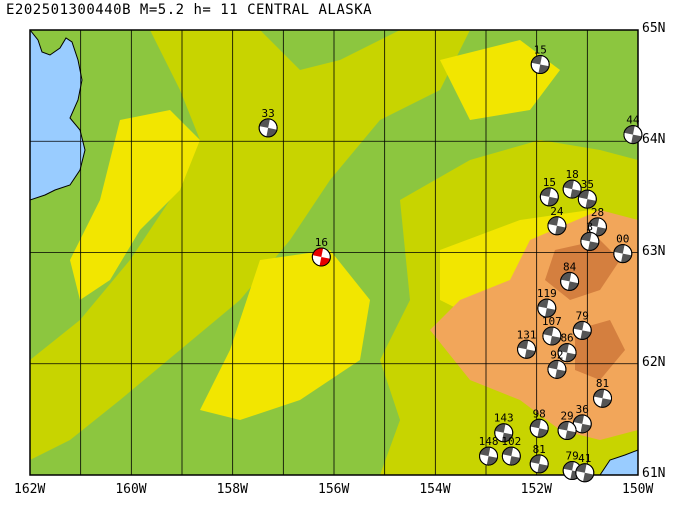  Describe the element at coordinates (334, 489) in the screenshot. I see `longitude-label: 156W` at that location.